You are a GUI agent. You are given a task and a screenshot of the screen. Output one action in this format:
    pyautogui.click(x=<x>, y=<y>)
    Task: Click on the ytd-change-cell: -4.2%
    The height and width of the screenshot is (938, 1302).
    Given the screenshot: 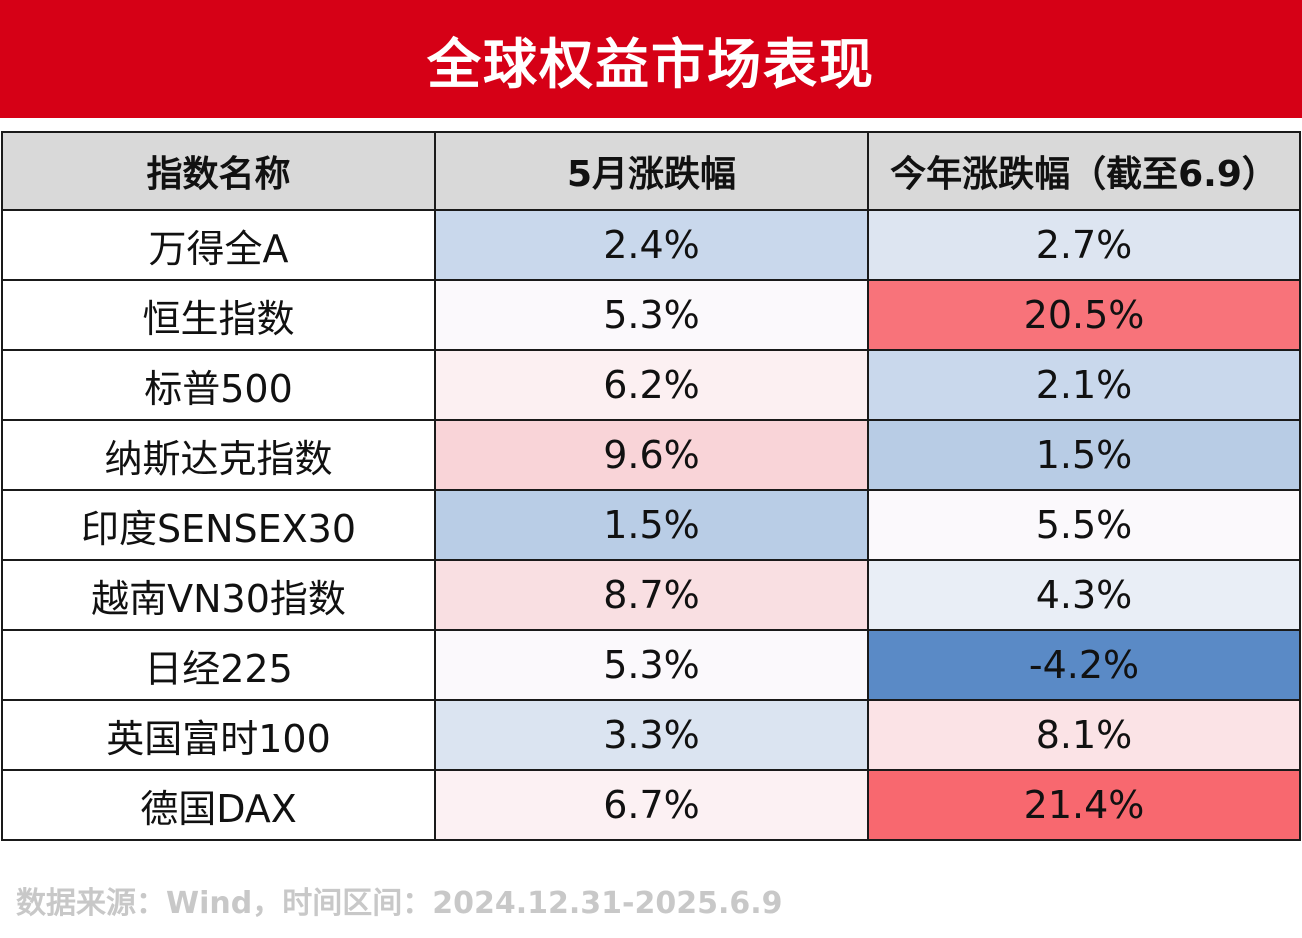 What is the action you would take?
    pyautogui.click(x=1084, y=665)
    